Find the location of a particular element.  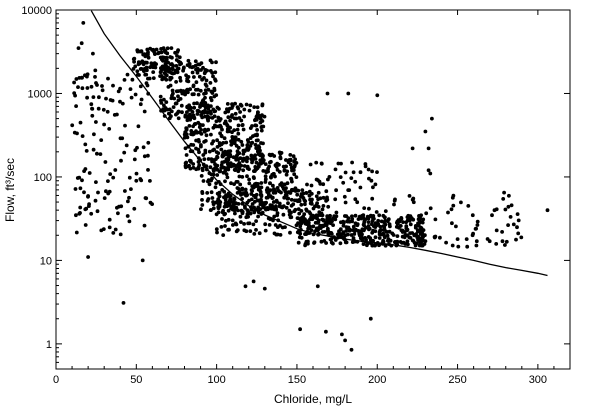

x-tick-label: 200 is located at coordinates (377, 380).